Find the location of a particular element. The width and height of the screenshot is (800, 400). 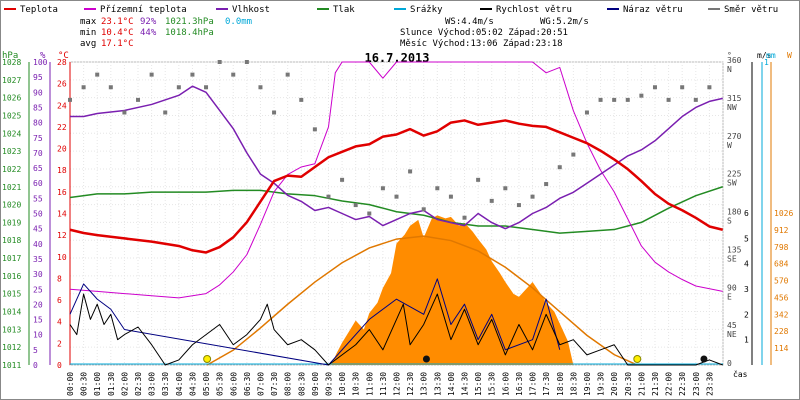

tick-dir: 90 is located at coordinates (732, 287).